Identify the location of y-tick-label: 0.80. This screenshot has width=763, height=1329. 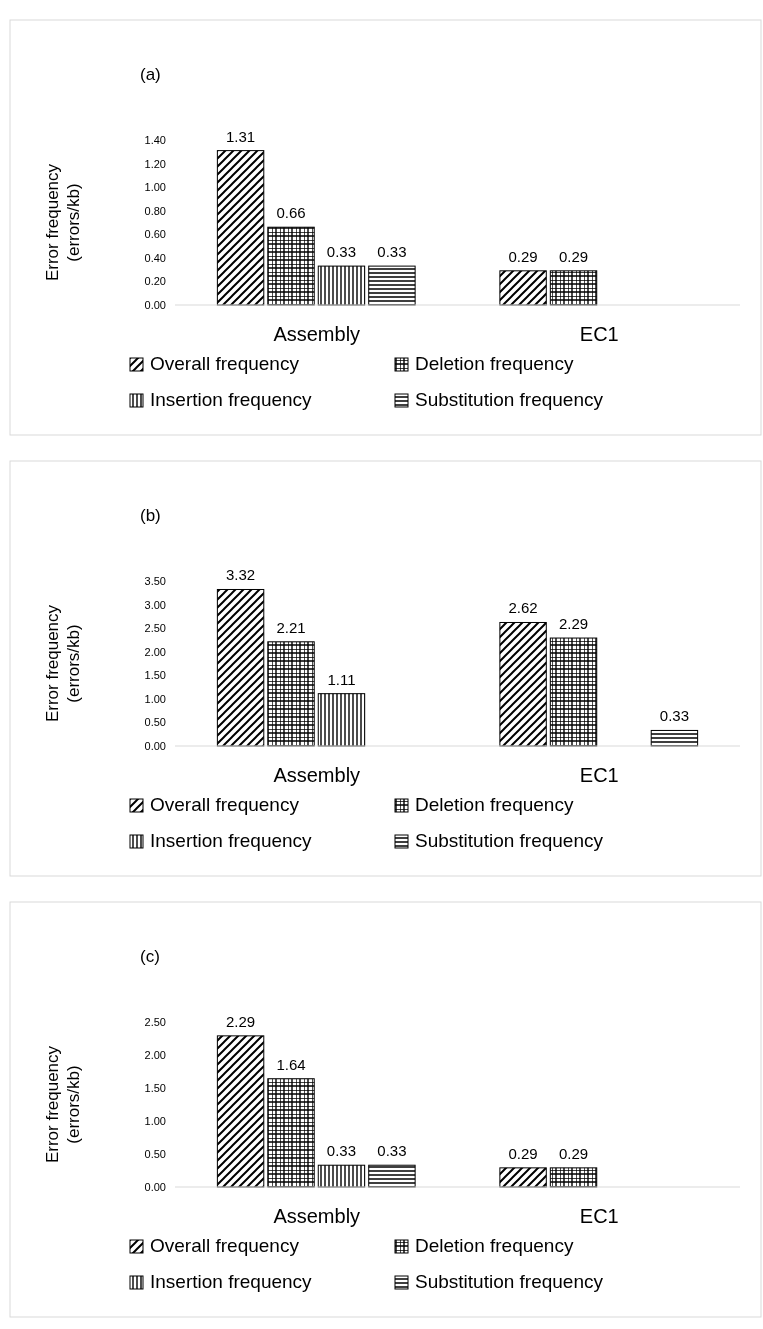
(155, 210).